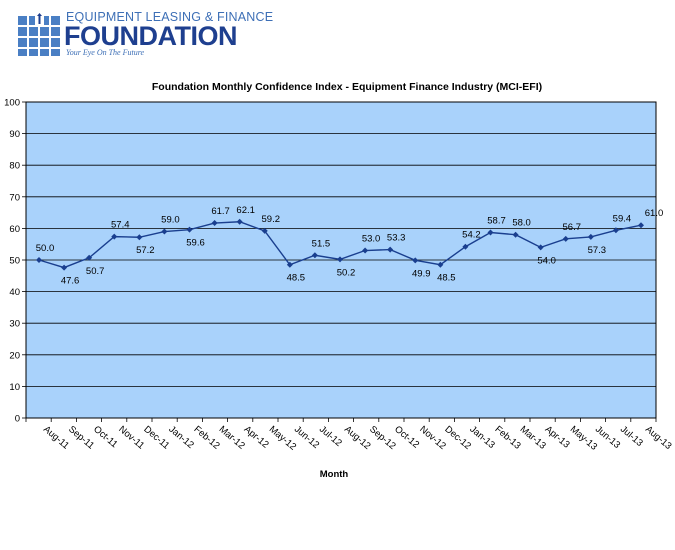 The height and width of the screenshot is (550, 675). Describe the element at coordinates (14, 292) in the screenshot. I see `y-tick-label: 40` at that location.